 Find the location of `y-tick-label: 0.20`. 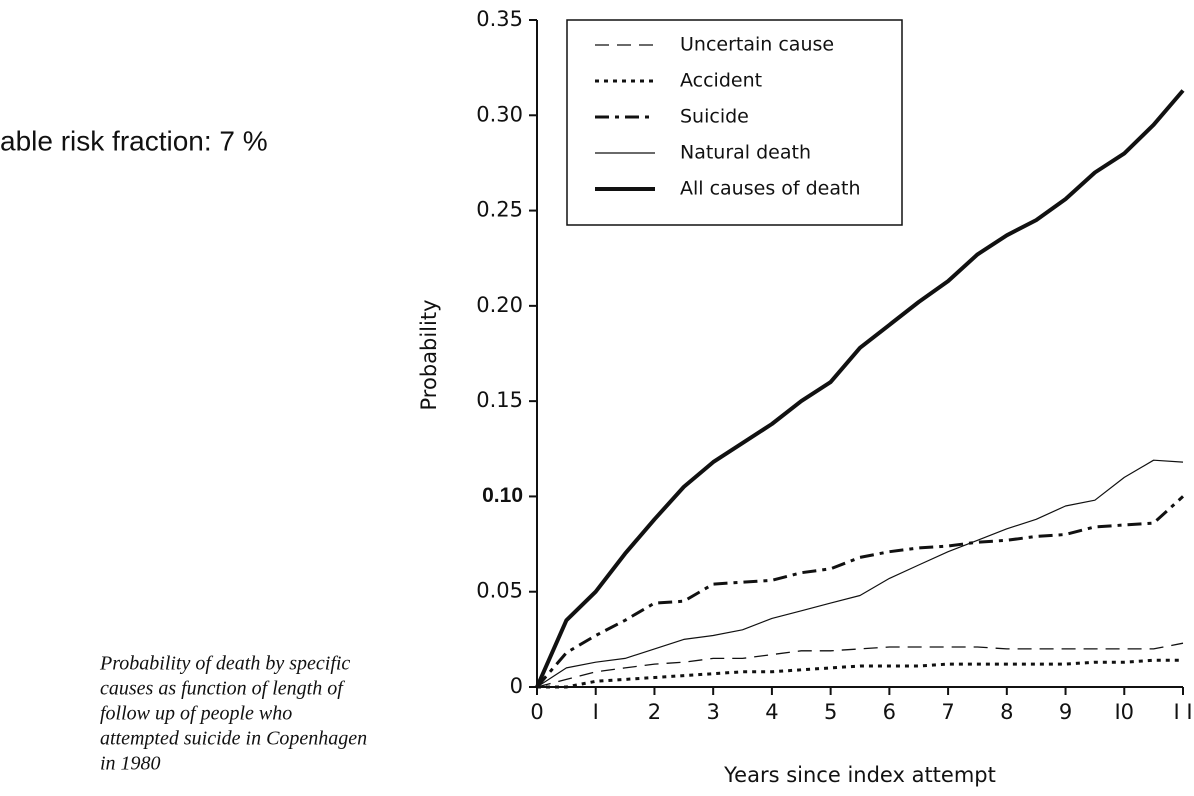

y-tick-label: 0.20 is located at coordinates (499, 305).